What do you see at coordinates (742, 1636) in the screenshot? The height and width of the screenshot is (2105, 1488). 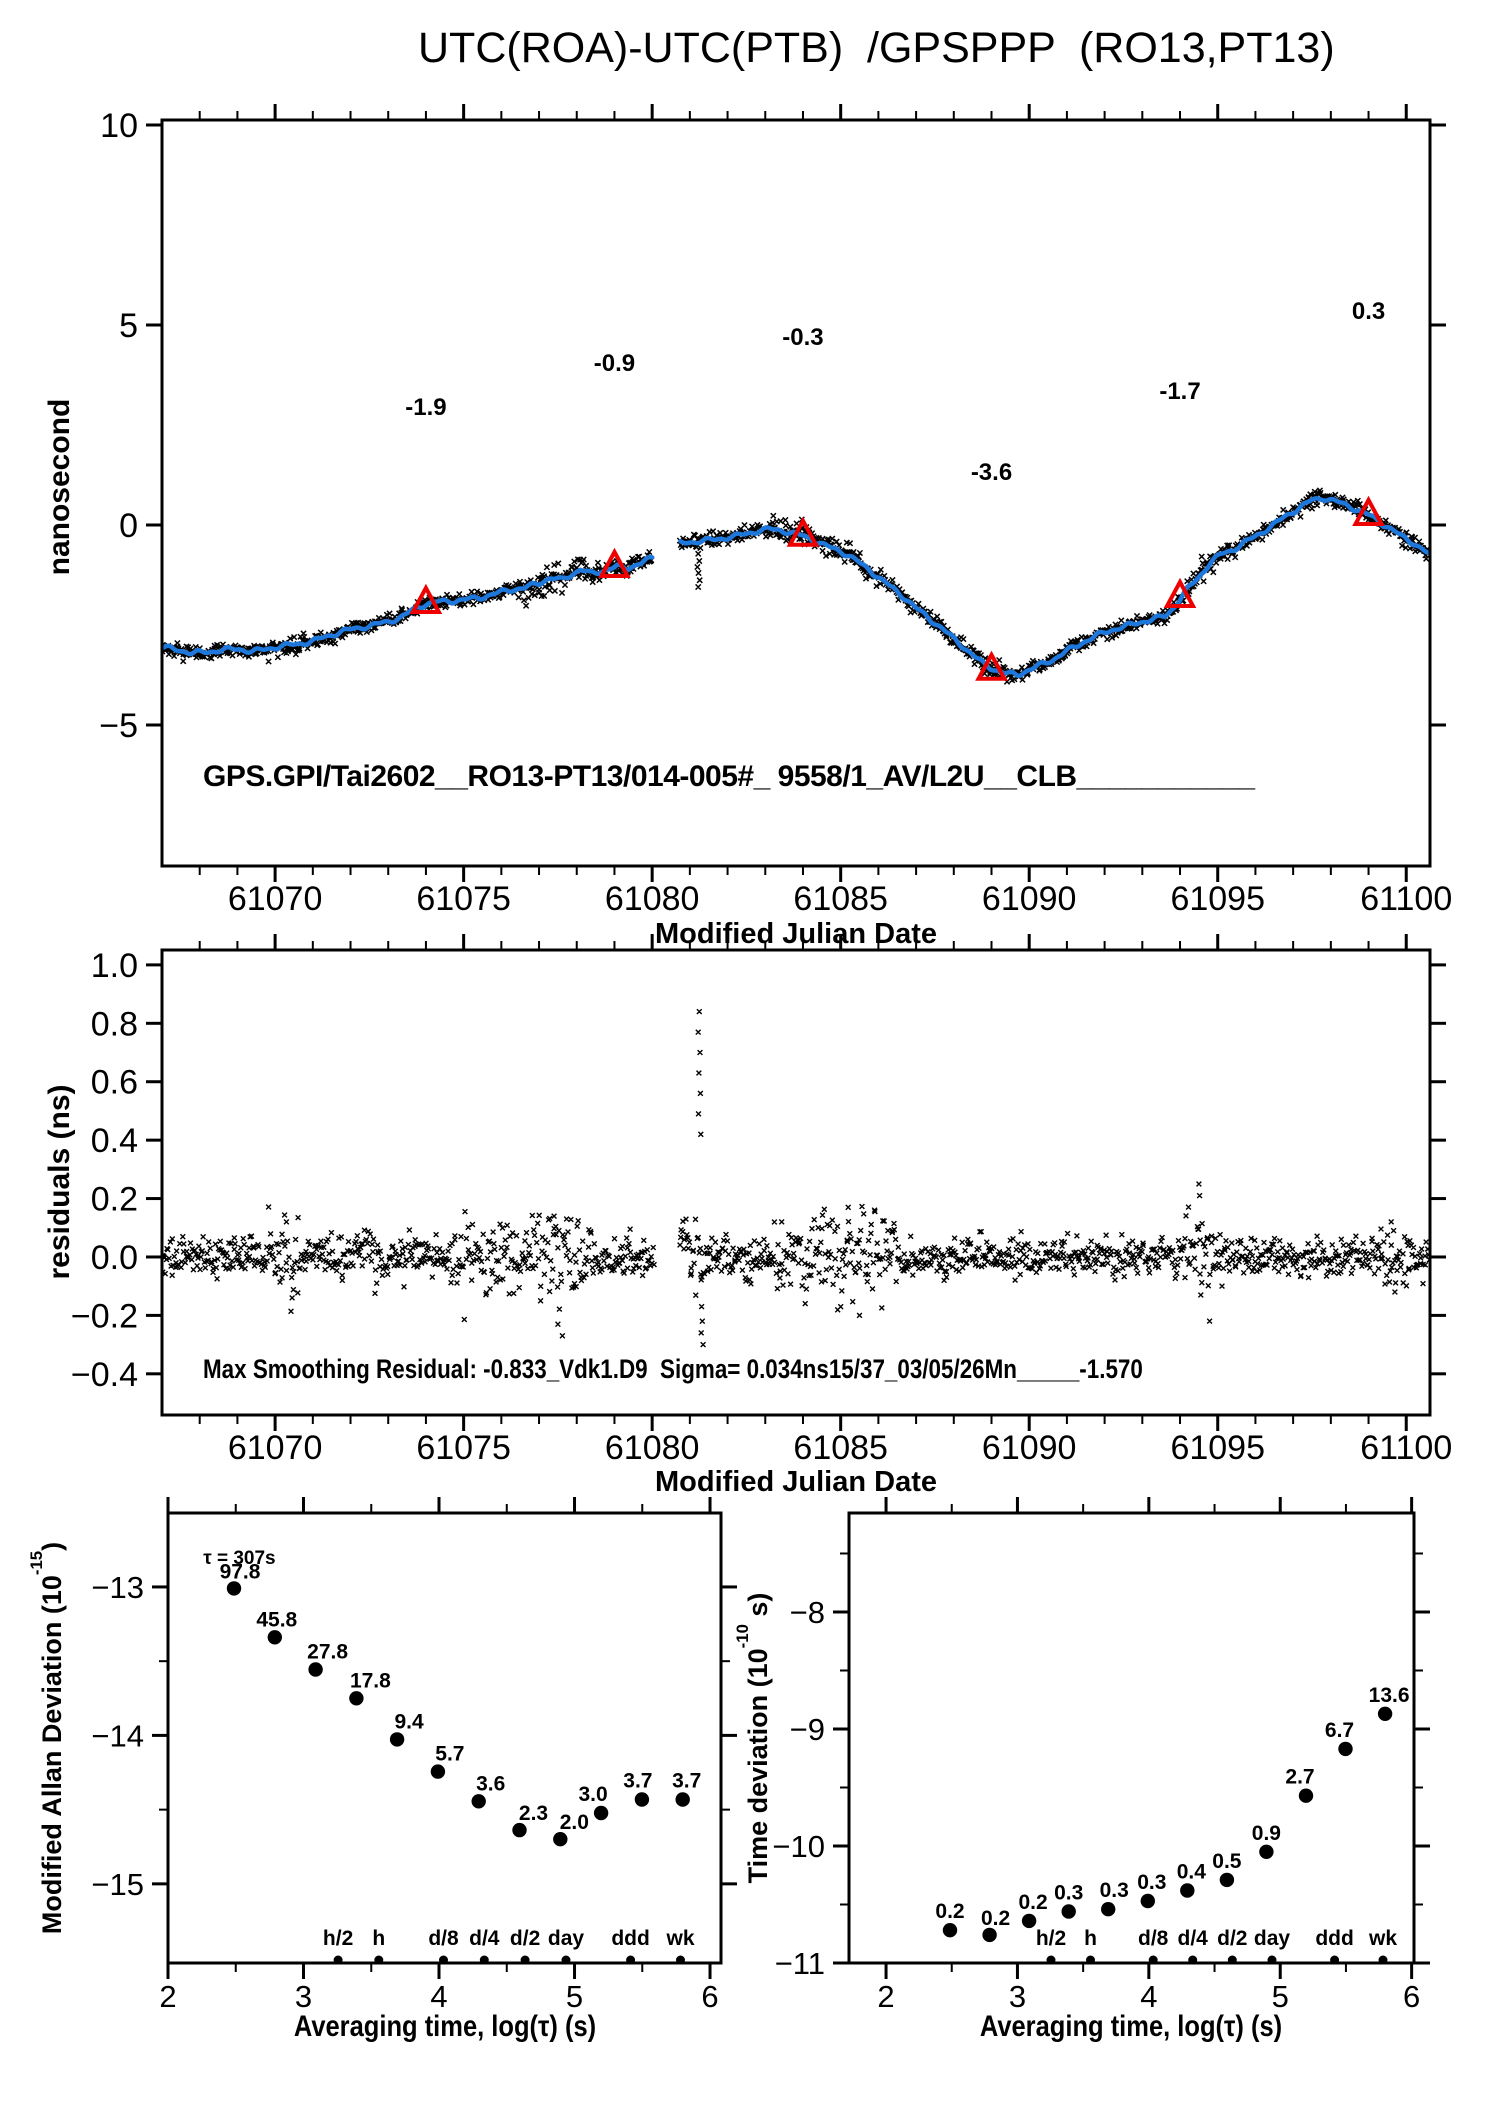 I see `tdev-y-label-sup: -10` at bounding box center [742, 1636].